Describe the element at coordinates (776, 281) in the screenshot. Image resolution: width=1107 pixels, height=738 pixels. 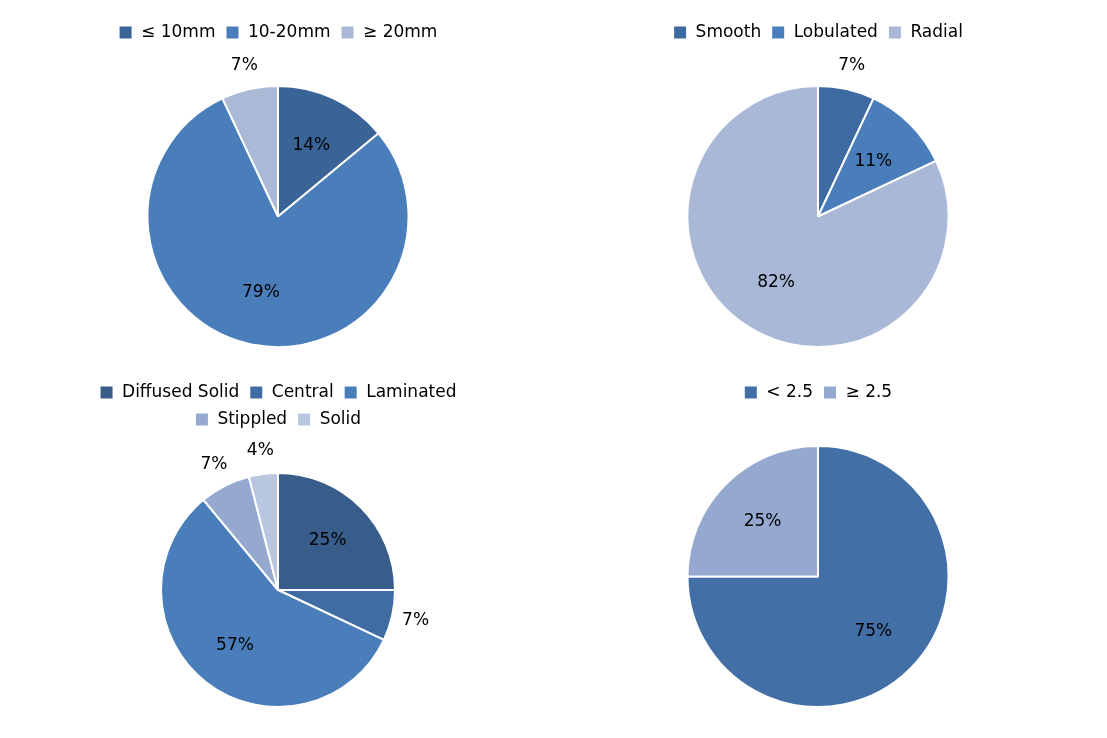
I see `data-label: 82%` at that location.